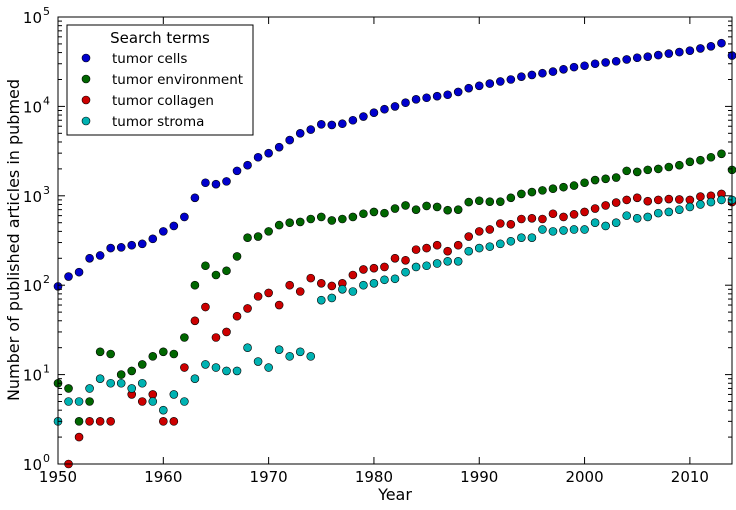 The height and width of the screenshot is (510, 736). What do you see at coordinates (269, 477) in the screenshot?
I see `x-tick-label: 1970` at bounding box center [269, 477].